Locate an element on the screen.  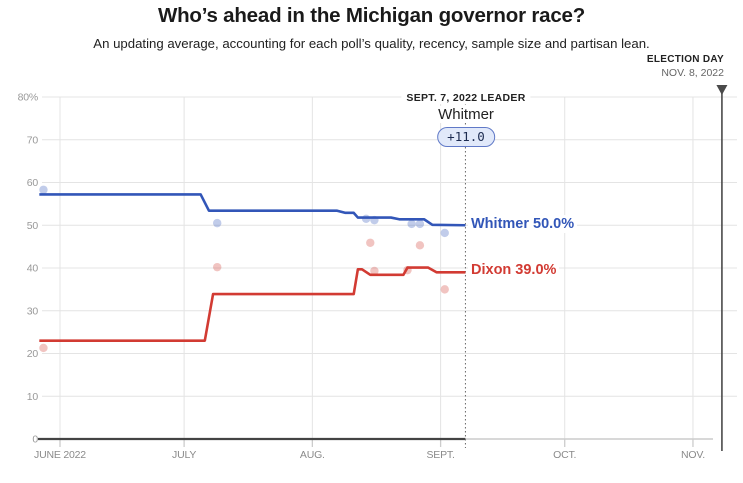
x-tick-label: JUNE 2022 is located at coordinates (60, 455).